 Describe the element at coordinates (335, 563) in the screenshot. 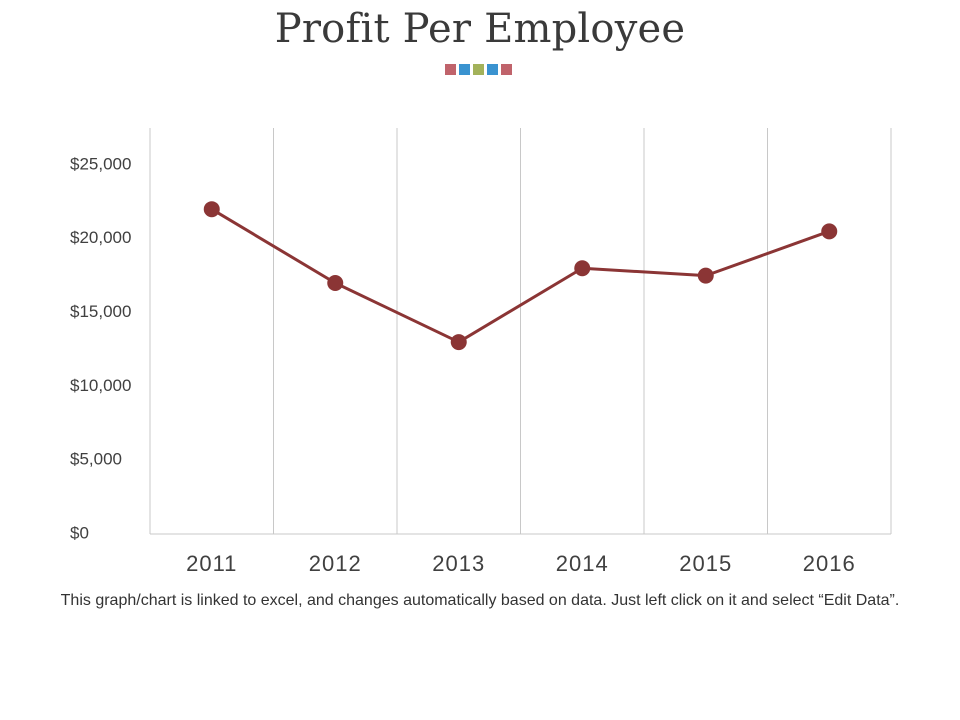

I see `x-tick-label: 2012` at that location.